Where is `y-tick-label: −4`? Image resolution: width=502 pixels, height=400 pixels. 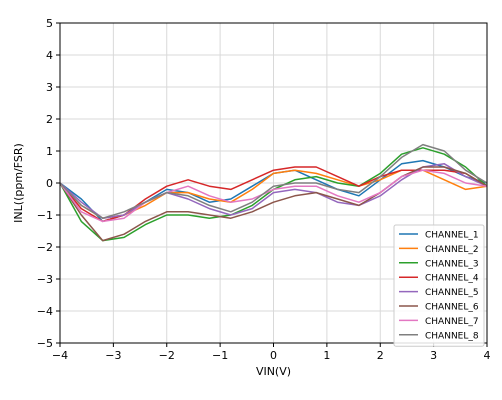 y-tick-label: −4 is located at coordinates (45, 311).